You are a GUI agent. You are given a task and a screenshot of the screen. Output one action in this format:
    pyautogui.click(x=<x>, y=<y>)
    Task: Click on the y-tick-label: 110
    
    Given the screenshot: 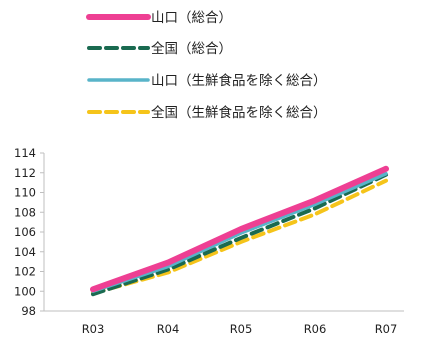 What is the action you would take?
    pyautogui.click(x=25, y=193)
    